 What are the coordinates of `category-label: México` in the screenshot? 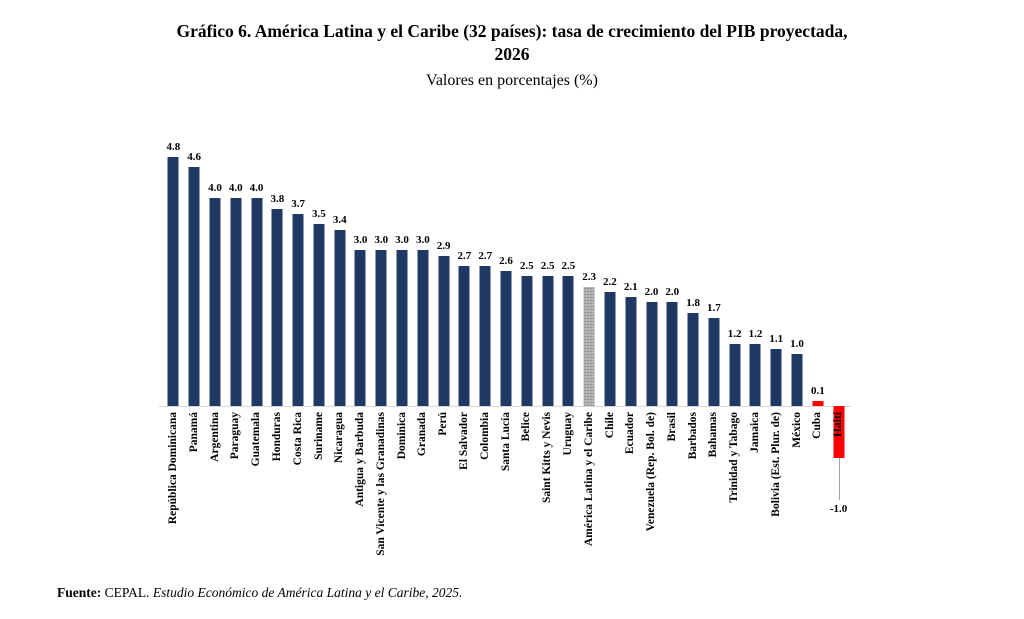 It's located at (796, 430).